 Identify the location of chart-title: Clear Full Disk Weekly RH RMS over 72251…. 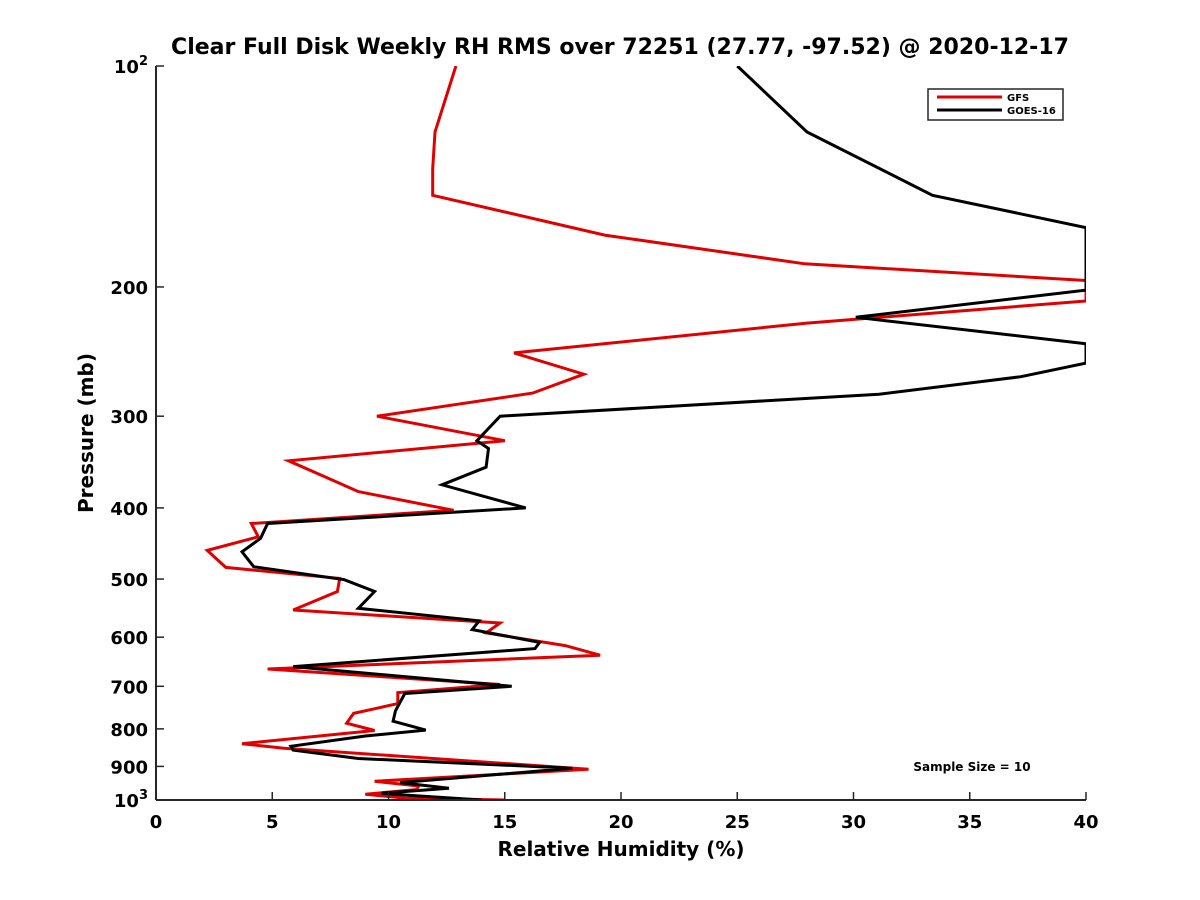
(620, 47).